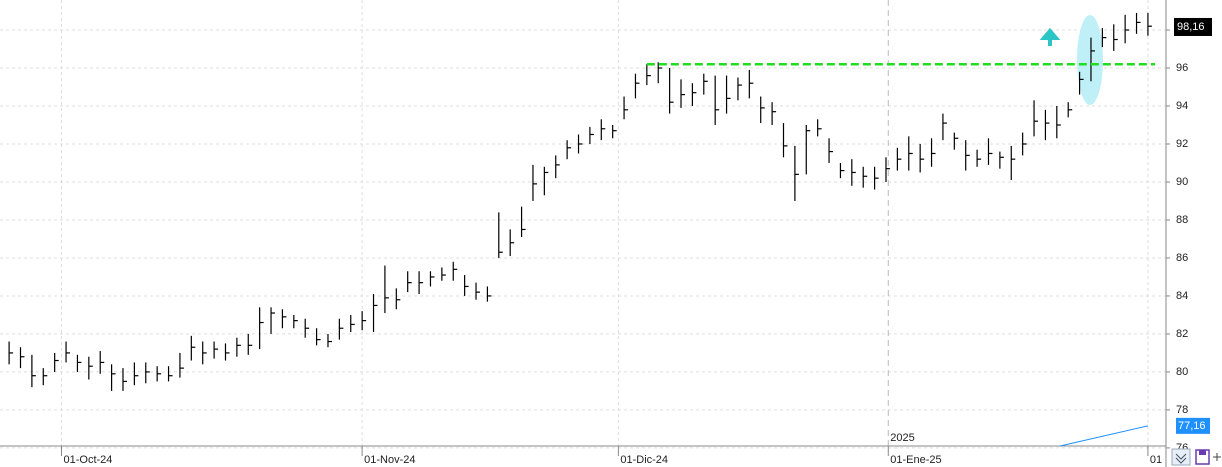 This screenshot has width=1222, height=467. I want to click on highlight-ellipse, so click(1090, 60).